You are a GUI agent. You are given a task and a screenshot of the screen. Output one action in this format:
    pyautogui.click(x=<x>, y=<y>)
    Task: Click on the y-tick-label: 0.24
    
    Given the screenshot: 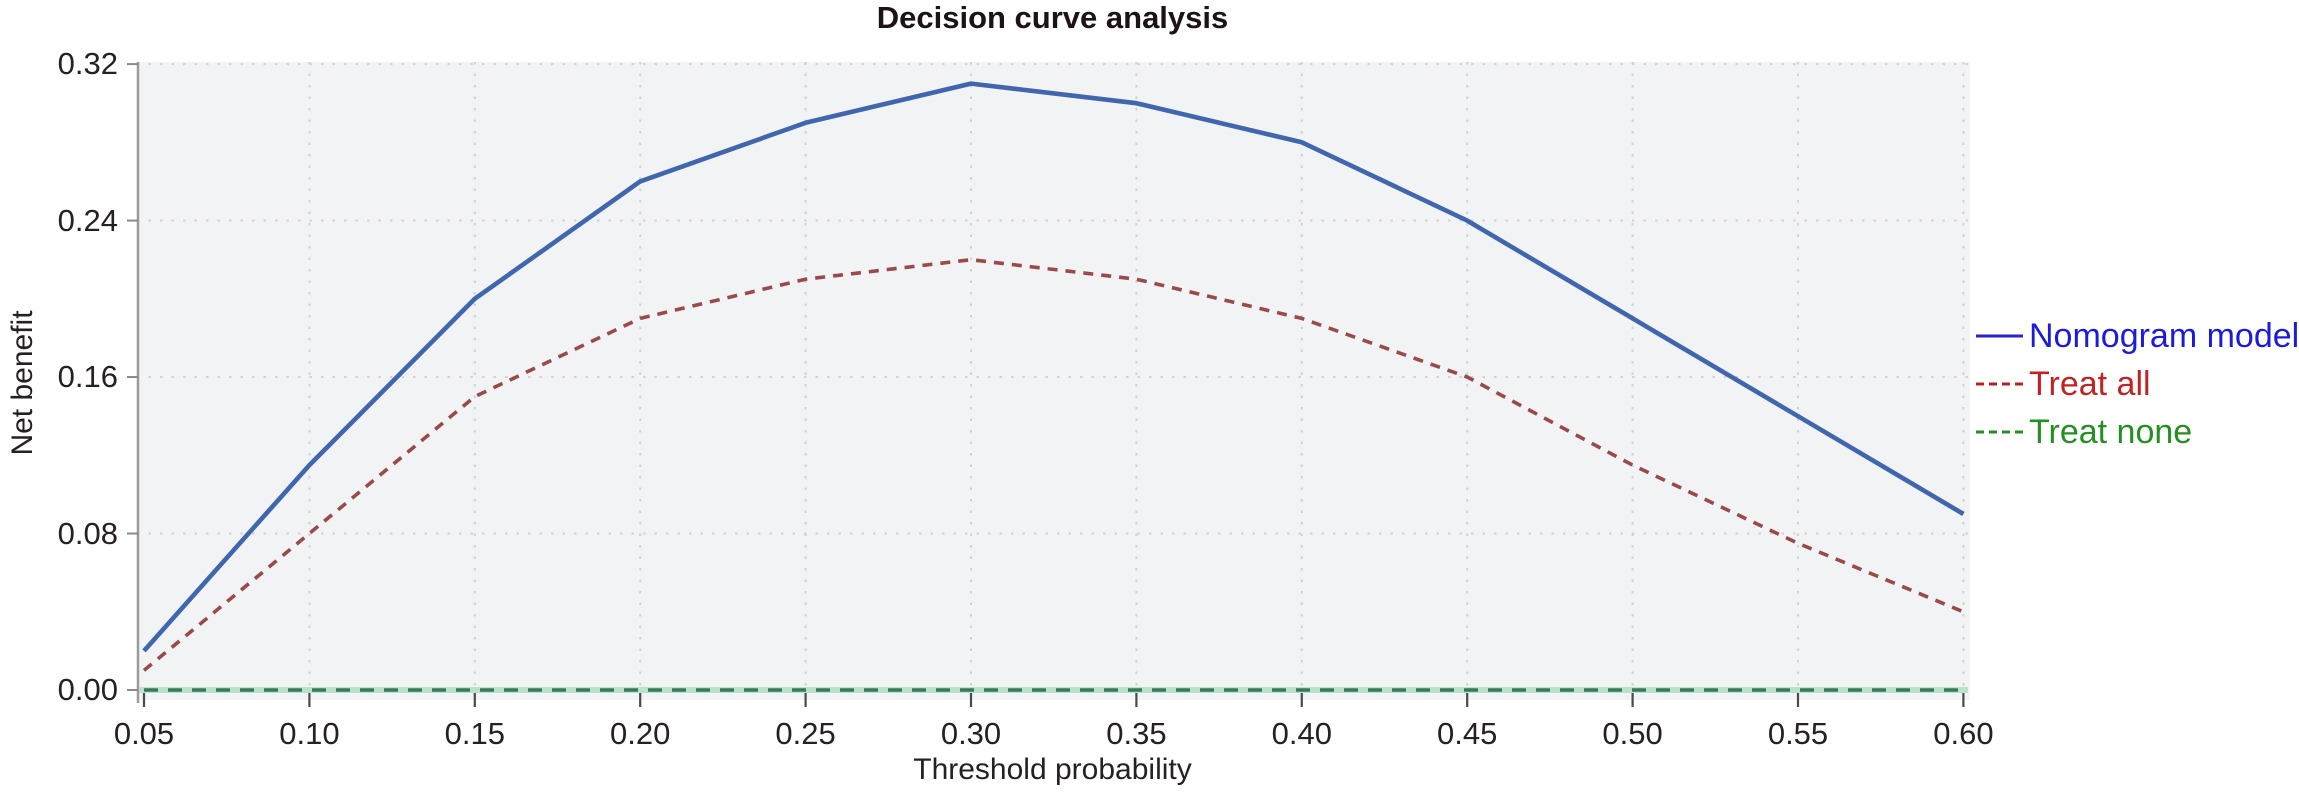 What is the action you would take?
    pyautogui.click(x=87, y=220)
    